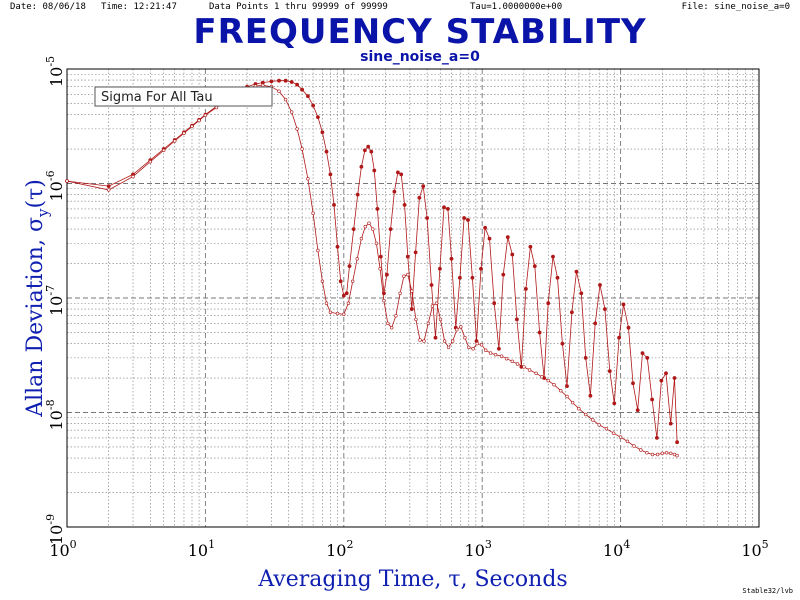  I want to click on y-axis-label-tail: (τ), so click(35, 193).